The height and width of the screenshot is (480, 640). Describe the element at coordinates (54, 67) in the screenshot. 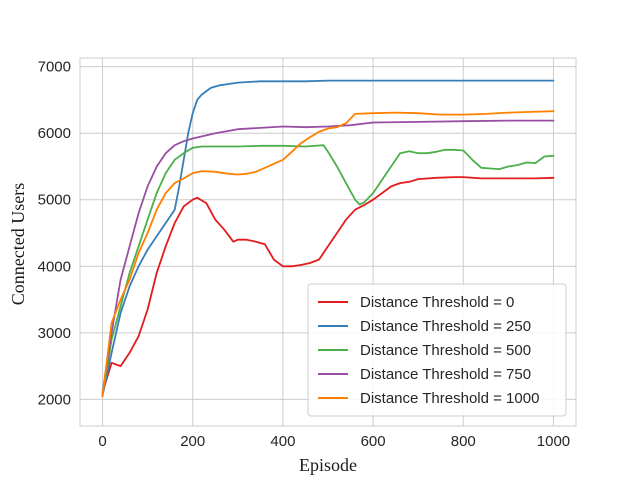

I see `y-tick-label: 7000` at that location.